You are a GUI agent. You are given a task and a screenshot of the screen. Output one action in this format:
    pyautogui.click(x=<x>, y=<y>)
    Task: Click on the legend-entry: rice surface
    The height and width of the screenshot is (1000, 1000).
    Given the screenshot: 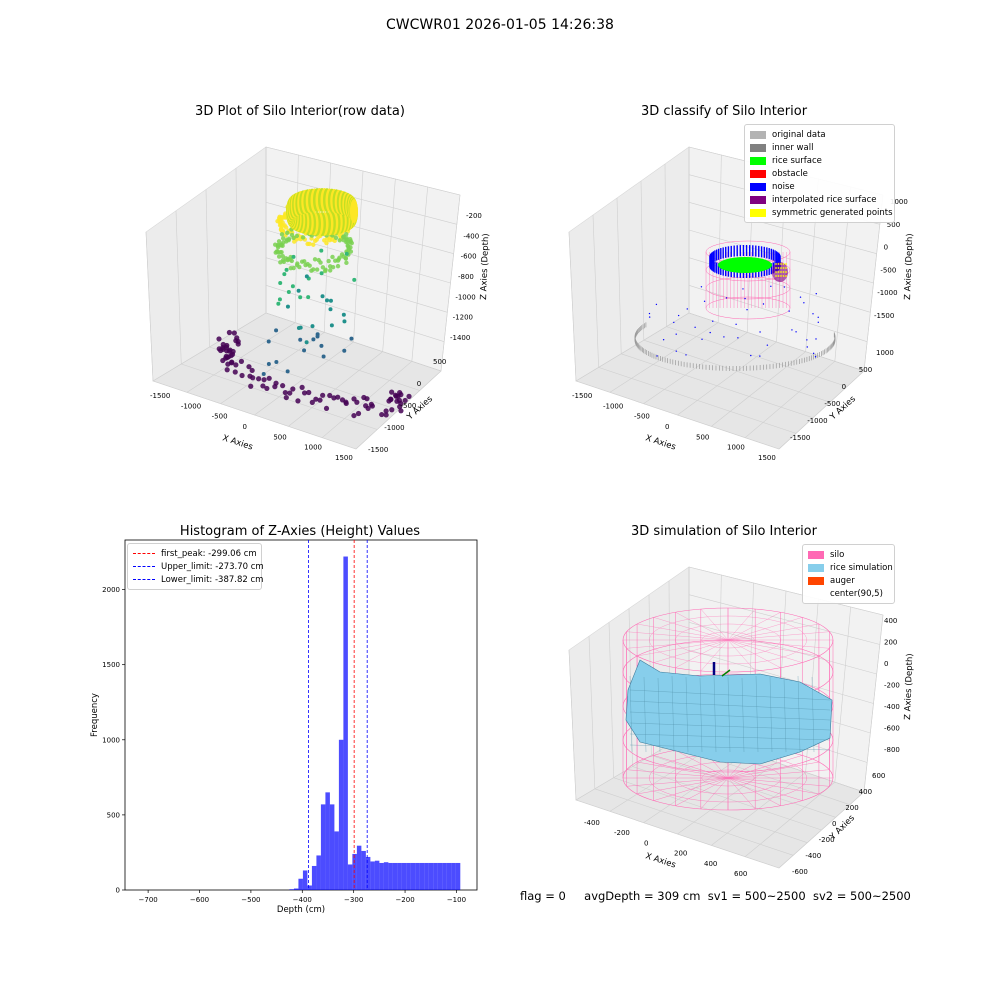 What is the action you would take?
    pyautogui.click(x=819, y=160)
    